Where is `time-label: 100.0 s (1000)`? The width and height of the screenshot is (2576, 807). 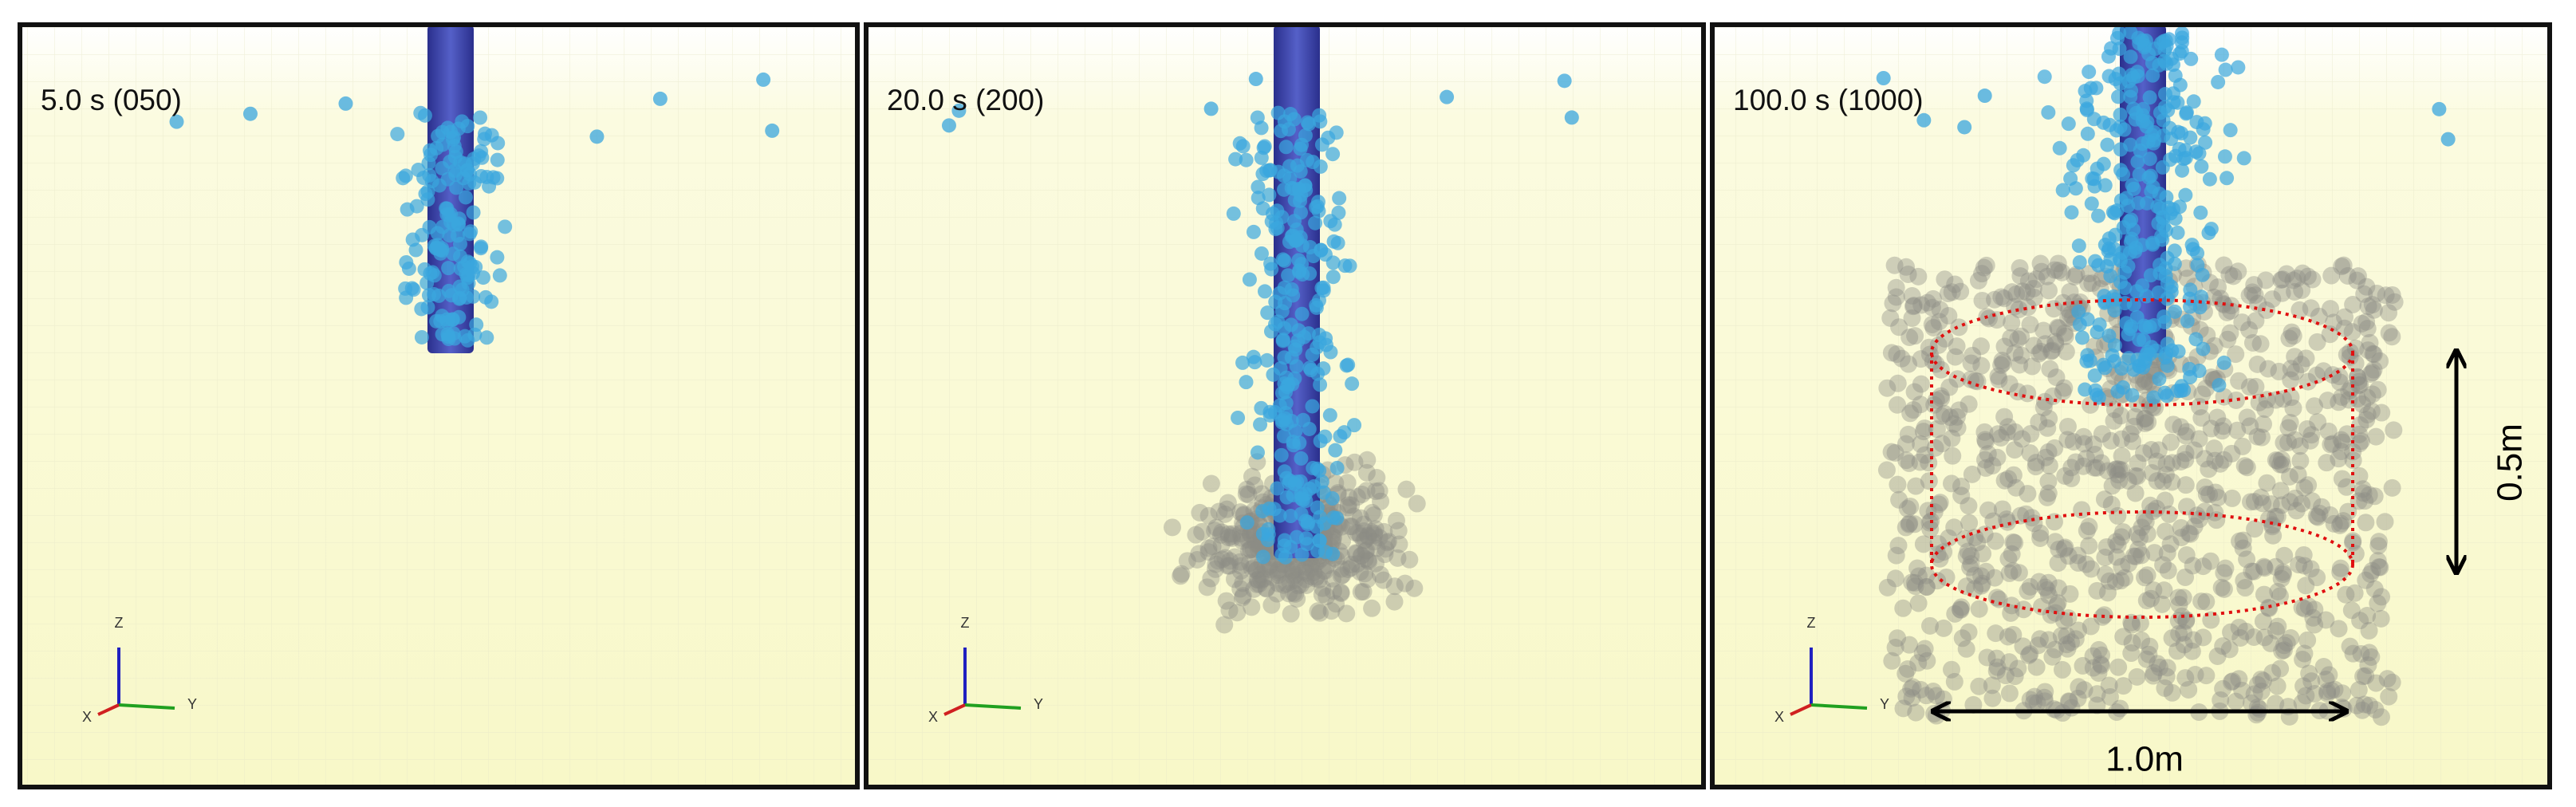
time-label: 100.0 s (1000) is located at coordinates (1828, 100).